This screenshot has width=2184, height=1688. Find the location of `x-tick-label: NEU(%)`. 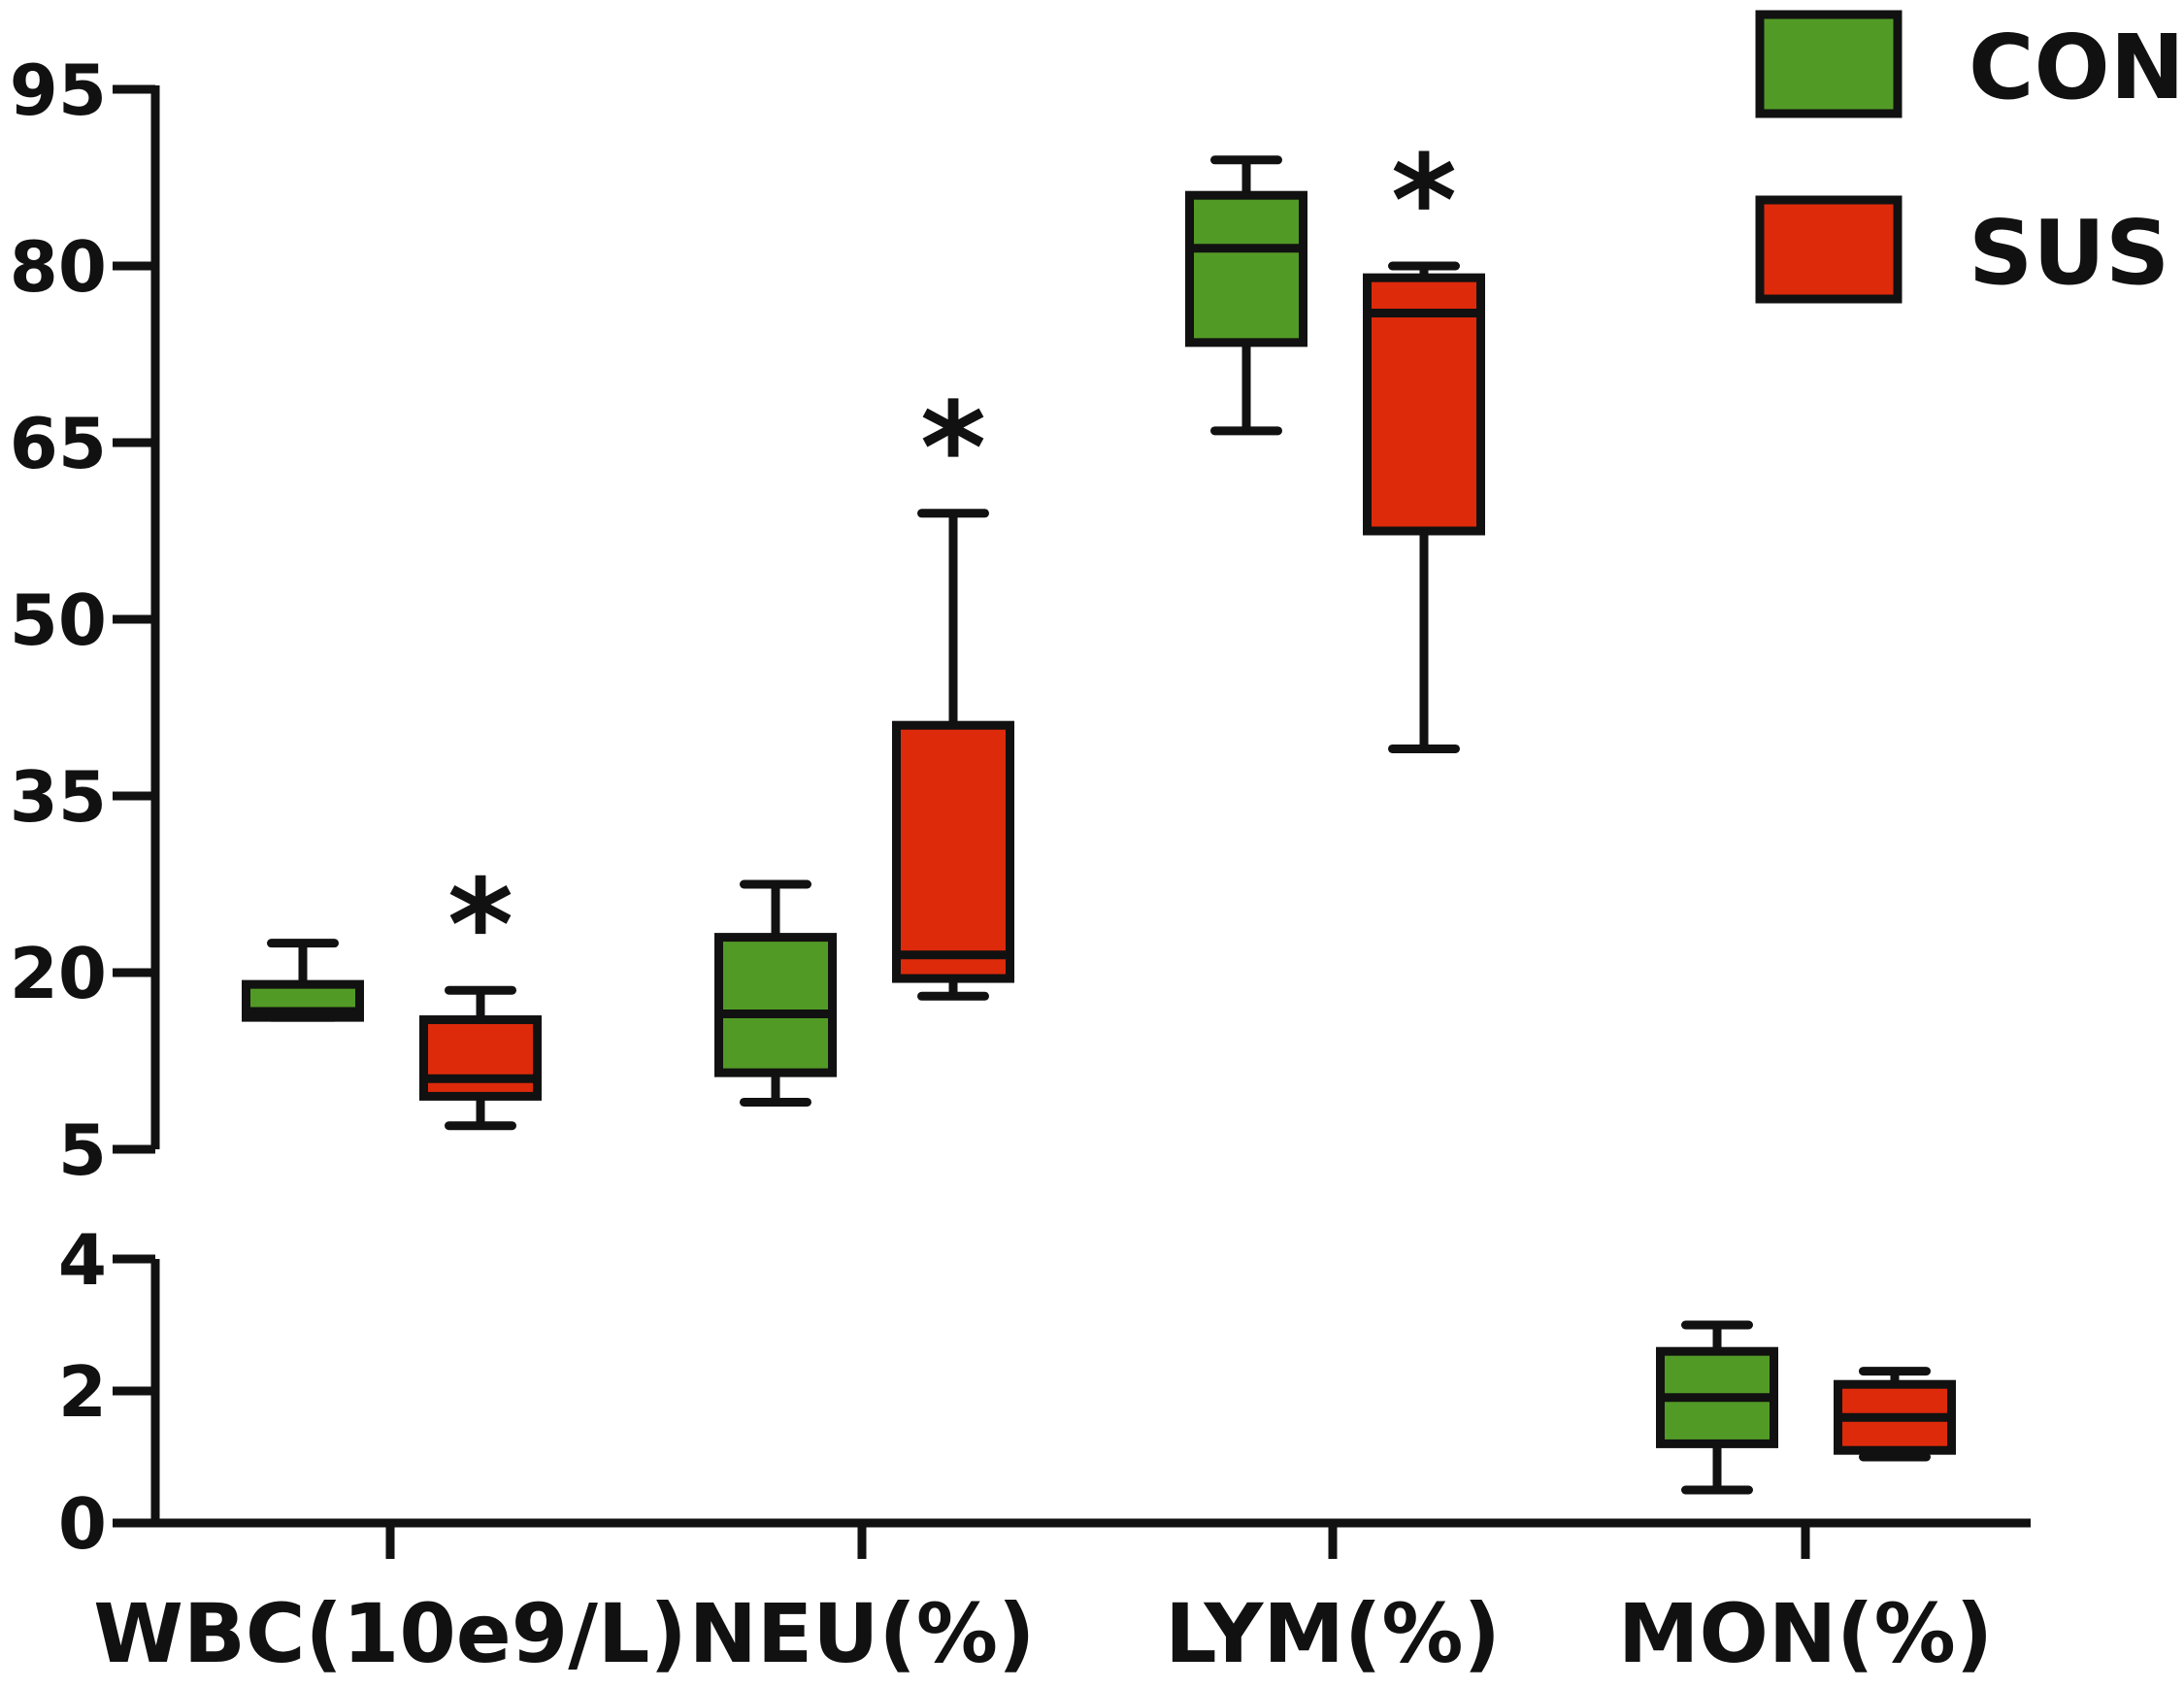

x-tick-label: NEU(%) is located at coordinates (862, 1633).